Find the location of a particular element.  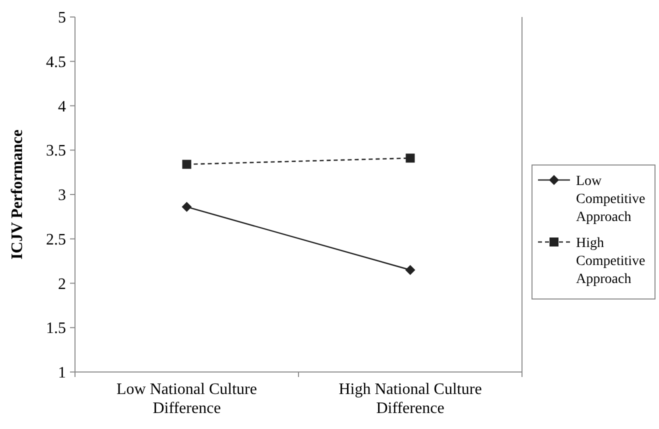

y-tick-label: 4 is located at coordinates (62, 107).